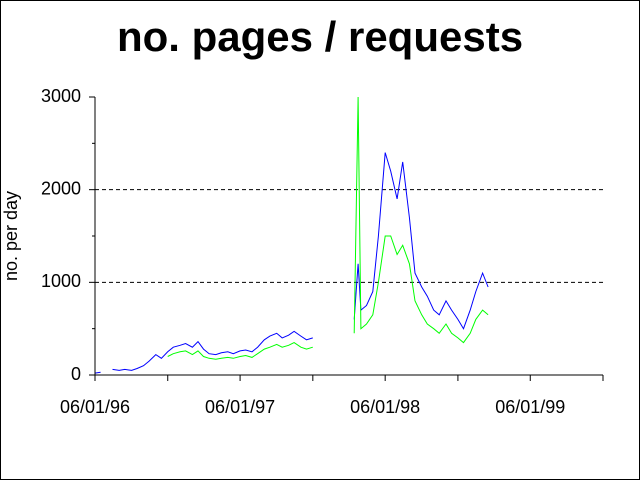 The width and height of the screenshot is (640, 480). Describe the element at coordinates (240, 407) in the screenshot. I see `x-tick-label: 06/01/97` at that location.